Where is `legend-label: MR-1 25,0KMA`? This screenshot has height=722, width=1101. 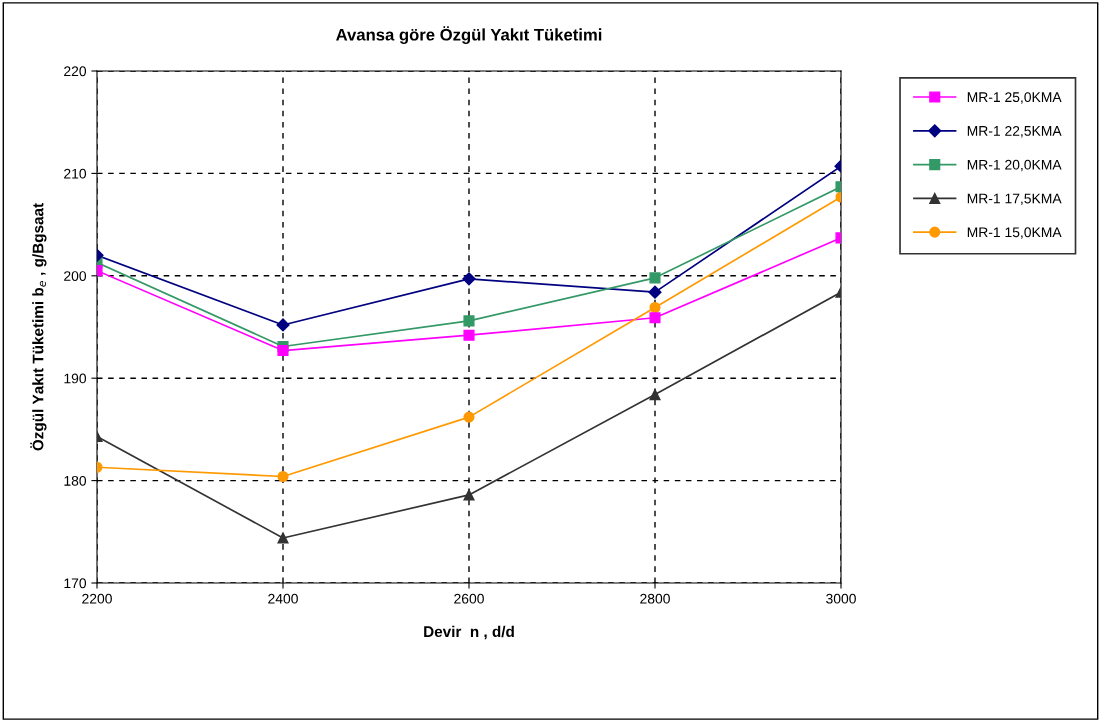 legend-label: MR-1 25,0KMA is located at coordinates (1014, 98).